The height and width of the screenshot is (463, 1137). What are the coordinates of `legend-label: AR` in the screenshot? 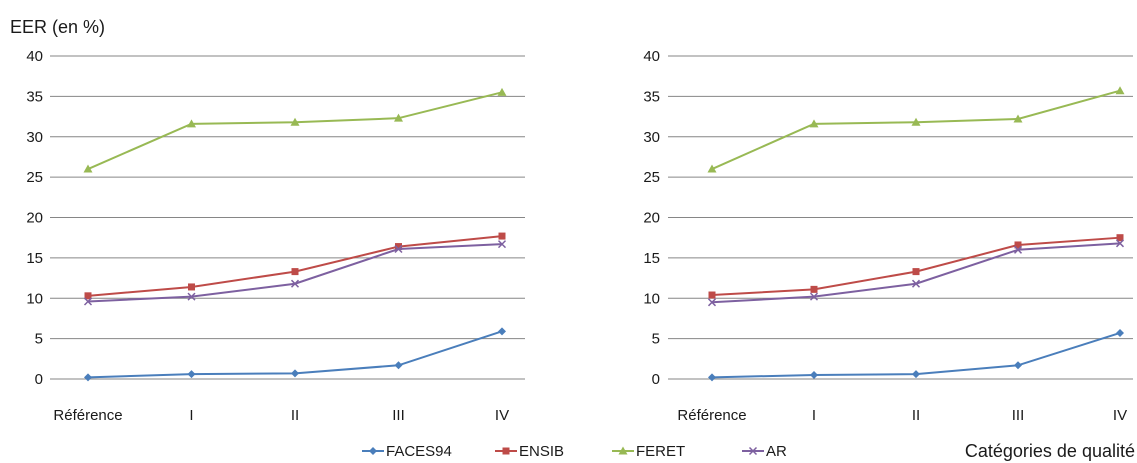 It's located at (776, 451).